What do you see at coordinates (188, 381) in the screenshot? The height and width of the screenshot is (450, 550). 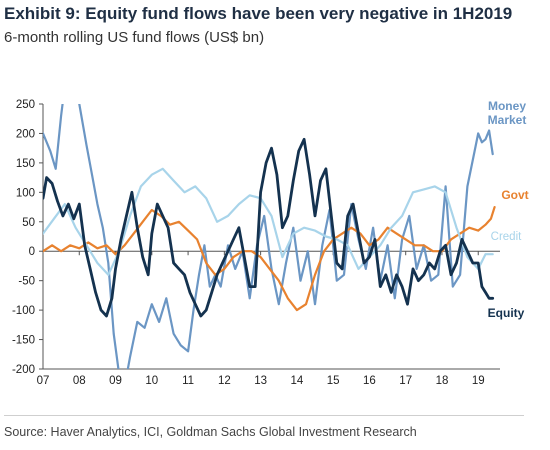 I see `x-tick-label: 11` at bounding box center [188, 381].